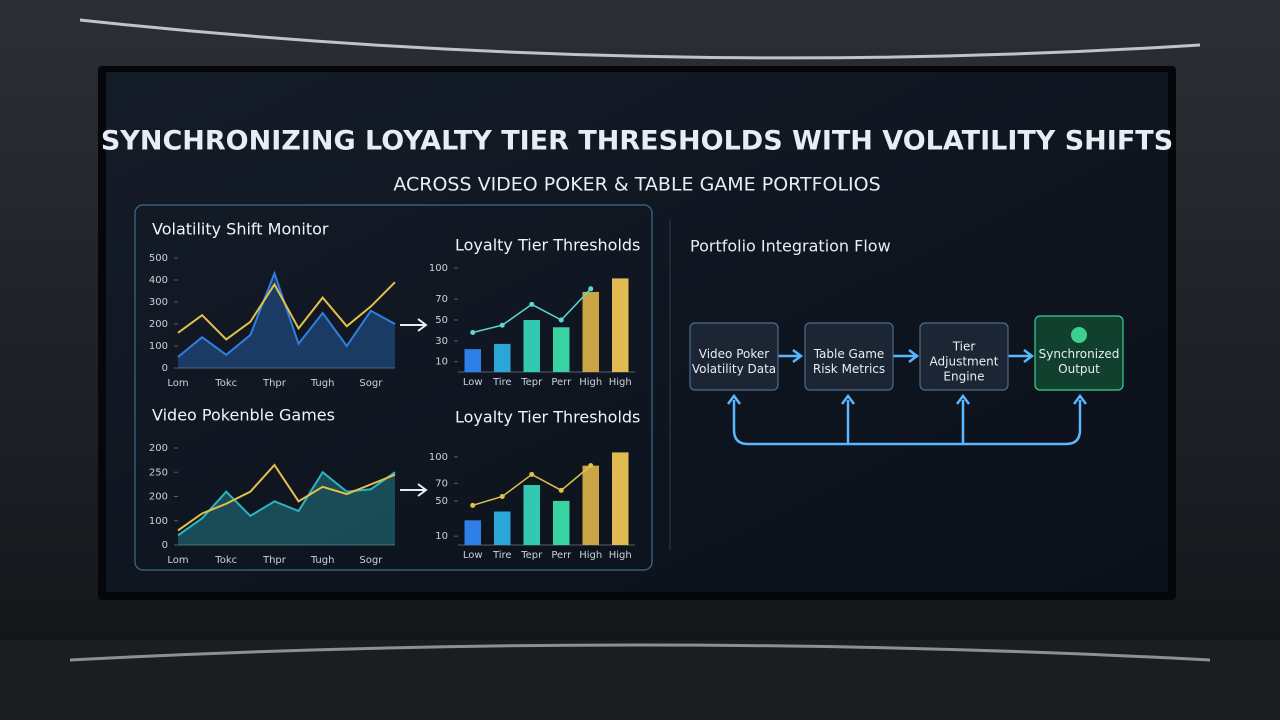 This screenshot has width=1280, height=720. I want to click on y-tick-label: 300, so click(158, 302).